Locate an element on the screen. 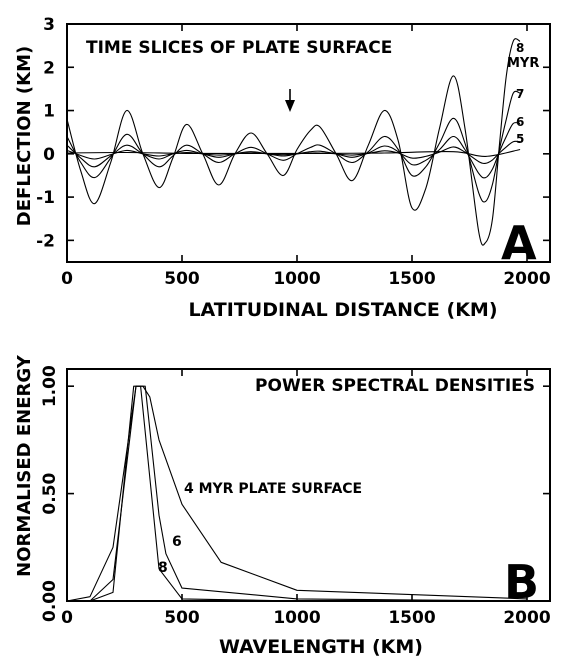 Image resolution: width=569 pixels, height=668 pixels. panel-b-title: POWER SPECTRAL DENSITIES is located at coordinates (395, 386).